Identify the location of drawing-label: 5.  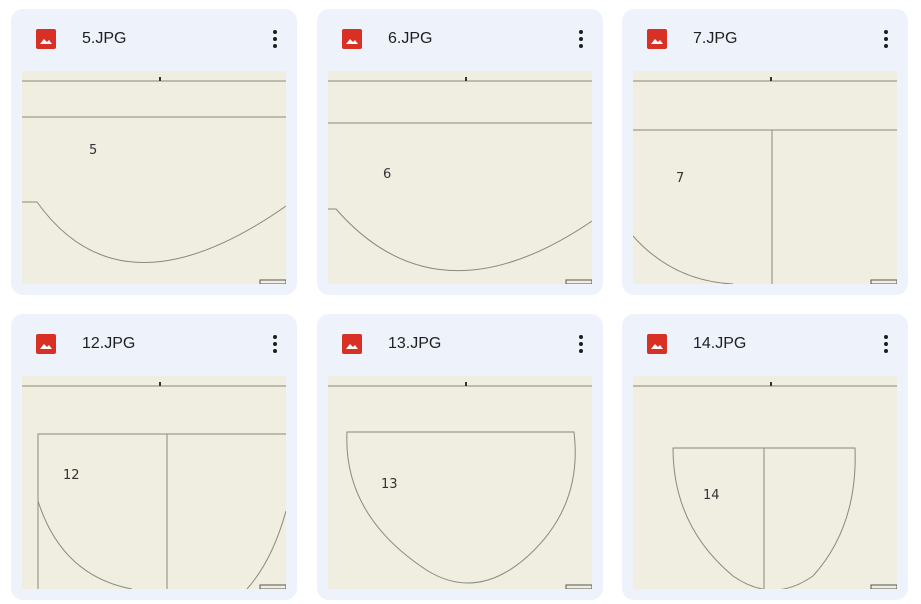
(93, 150).